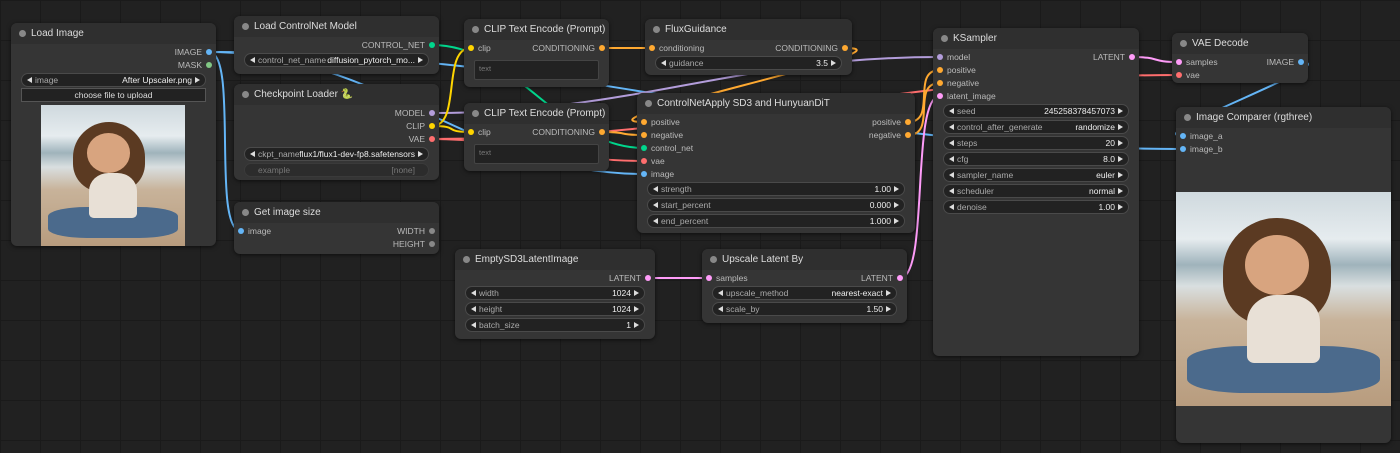 This screenshot has width=1400, height=453. I want to click on output-label: LATENT, so click(877, 278).